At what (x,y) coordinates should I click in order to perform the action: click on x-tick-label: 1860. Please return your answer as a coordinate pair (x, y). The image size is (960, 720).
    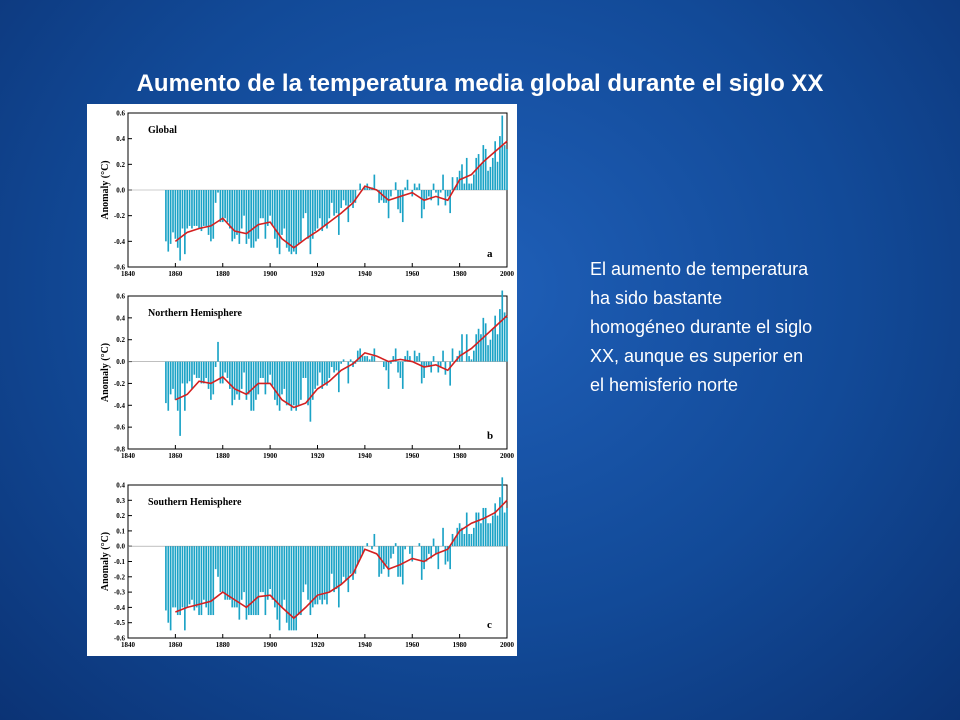
    Looking at the image, I should click on (175, 456).